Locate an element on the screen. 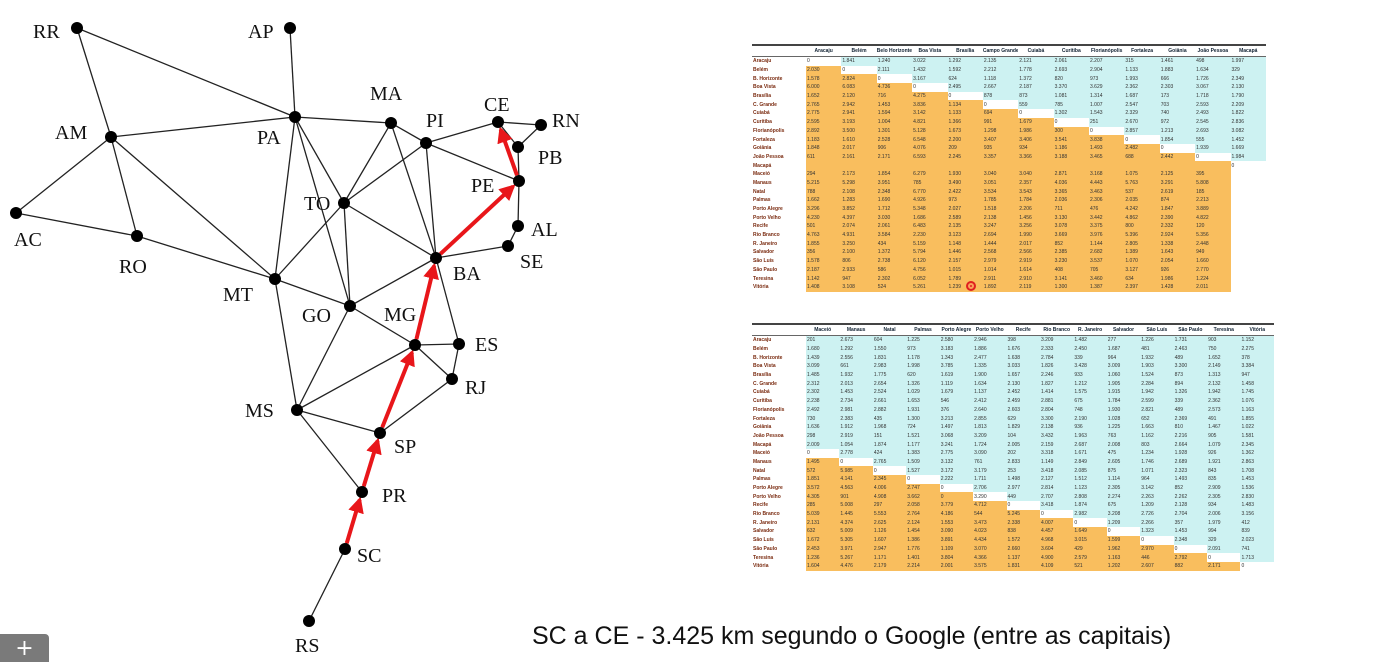  table-cell: 3.123 is located at coordinates (965, 235).